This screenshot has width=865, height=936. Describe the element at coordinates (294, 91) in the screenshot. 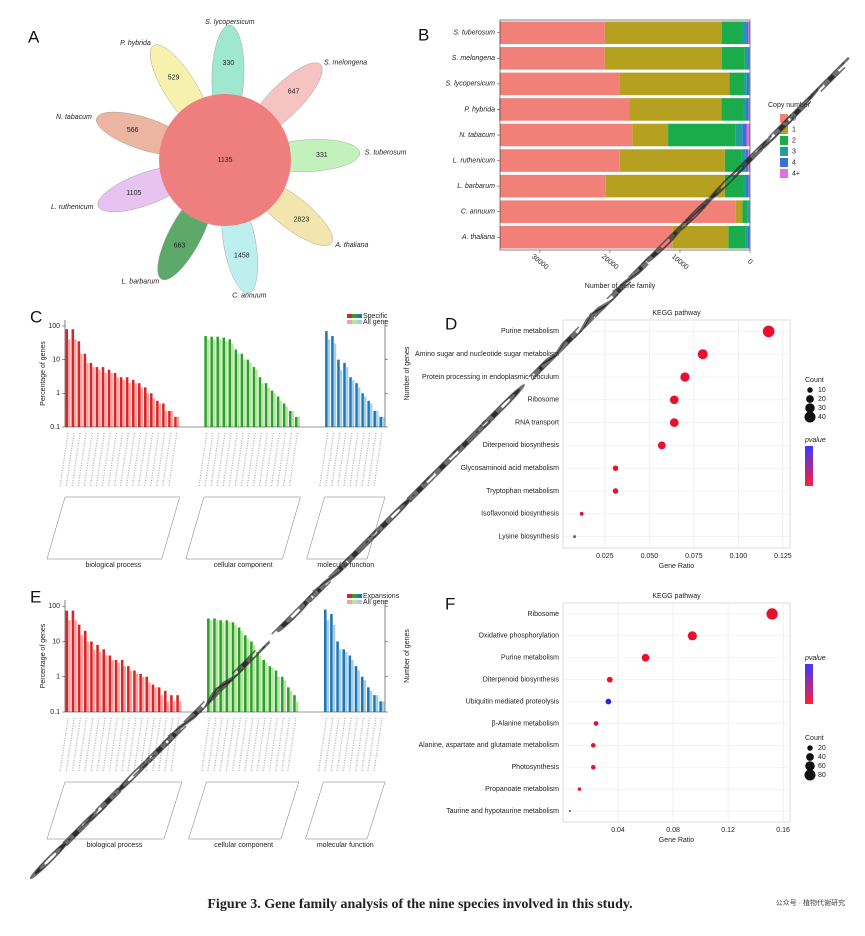

I see `petal-value: 647` at that location.